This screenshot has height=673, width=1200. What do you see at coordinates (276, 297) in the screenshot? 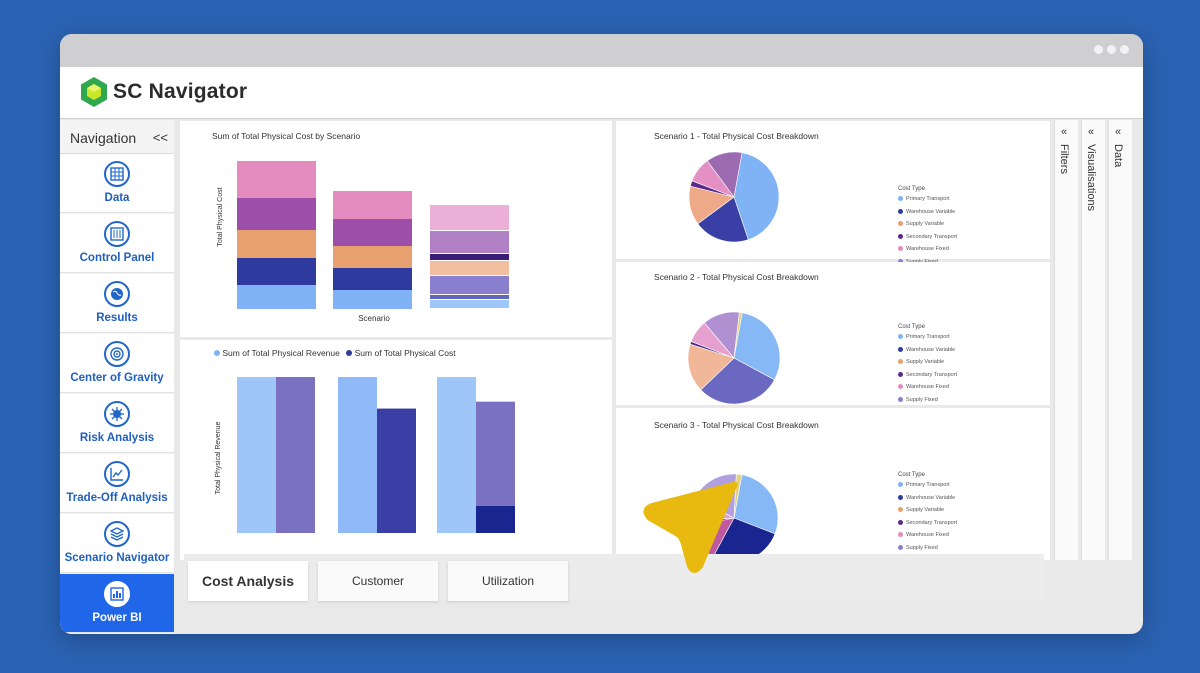
I see `stacked-bar-scenario-1-primary-transport` at bounding box center [276, 297].